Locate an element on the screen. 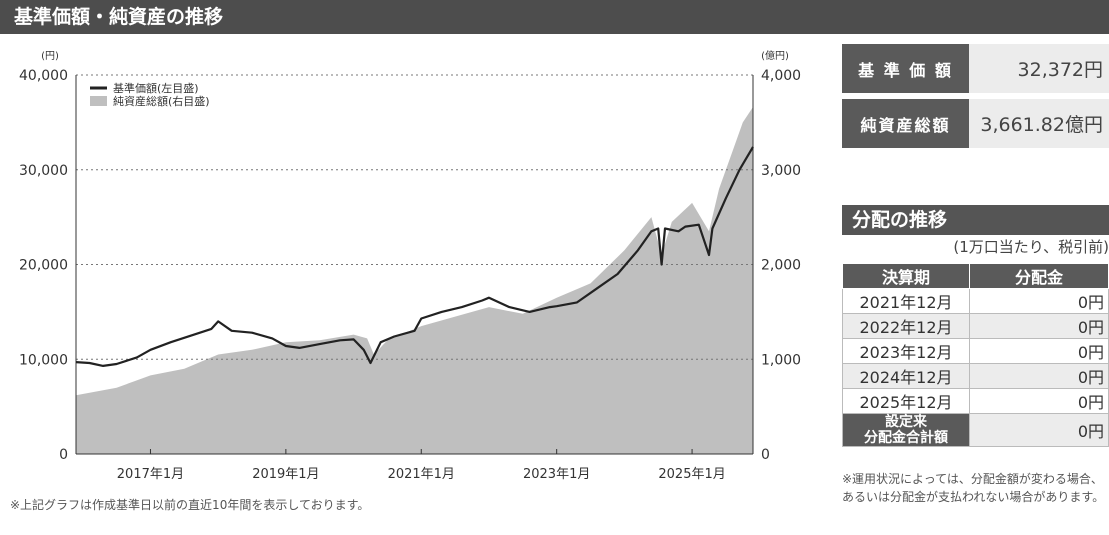 The width and height of the screenshot is (1109, 535). legend-aum-label: 純資産総額(右目盛) is located at coordinates (161, 101).